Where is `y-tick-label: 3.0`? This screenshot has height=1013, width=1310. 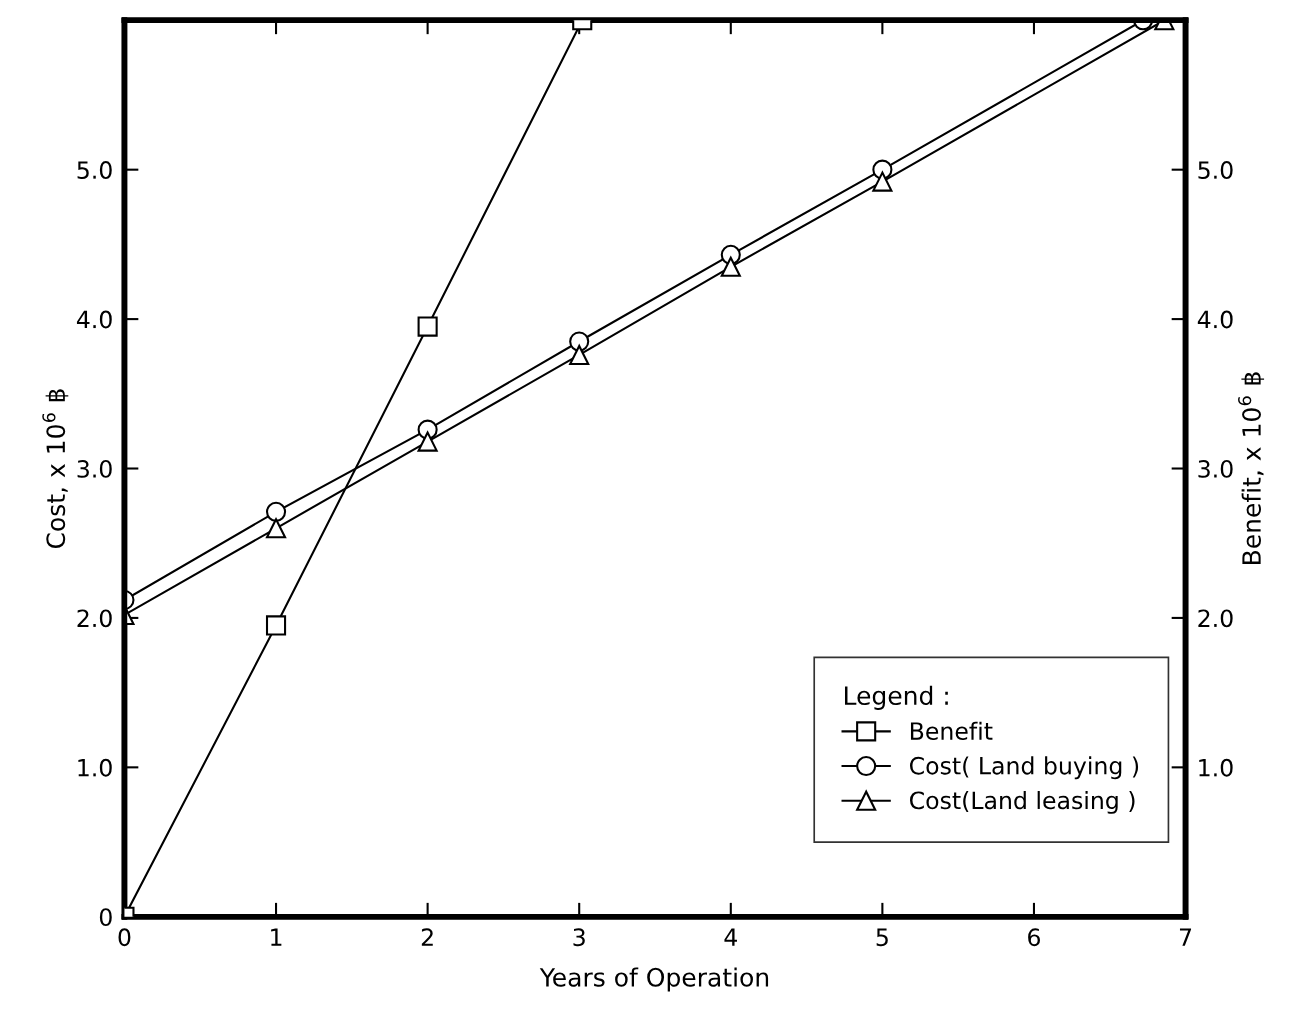 y-tick-label: 3.0 is located at coordinates (94, 468).